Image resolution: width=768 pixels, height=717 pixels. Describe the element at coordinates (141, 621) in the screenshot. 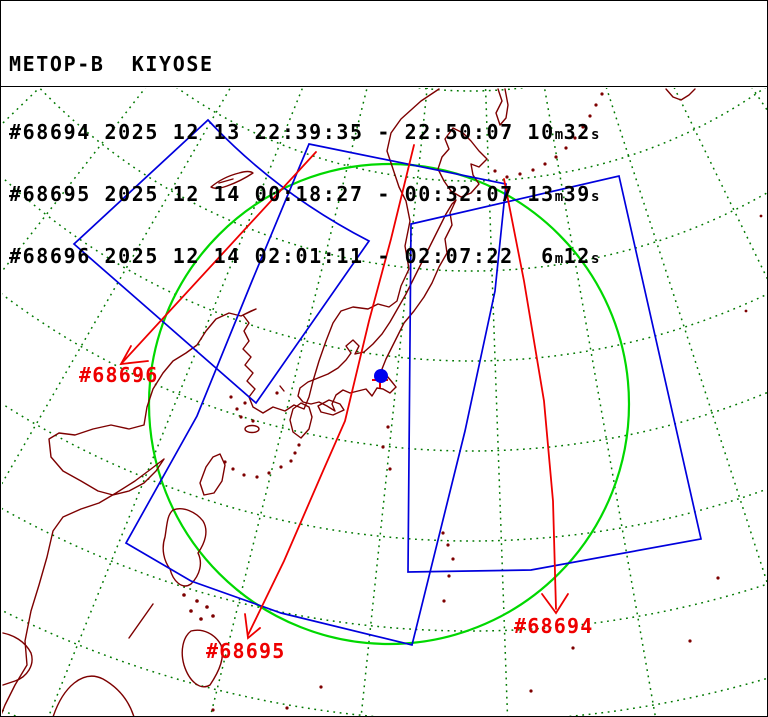

I see `coastline-palawan` at that location.